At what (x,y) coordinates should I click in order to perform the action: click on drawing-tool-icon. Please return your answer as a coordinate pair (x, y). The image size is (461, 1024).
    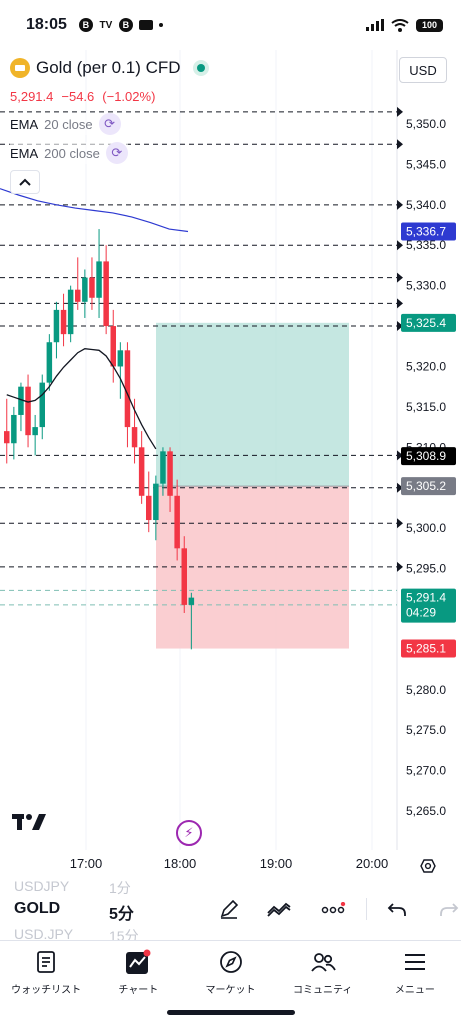
    Looking at the image, I should click on (229, 909).